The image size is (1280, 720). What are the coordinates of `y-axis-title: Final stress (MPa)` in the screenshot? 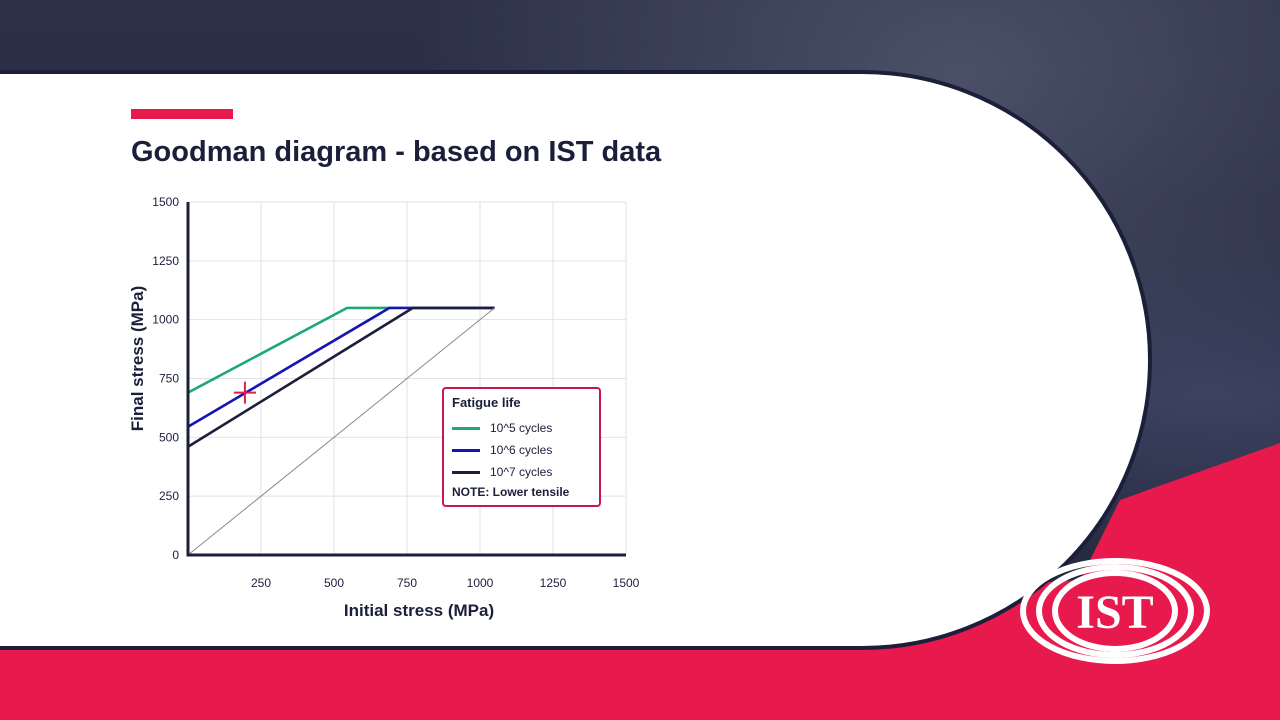 It's located at (137, 359).